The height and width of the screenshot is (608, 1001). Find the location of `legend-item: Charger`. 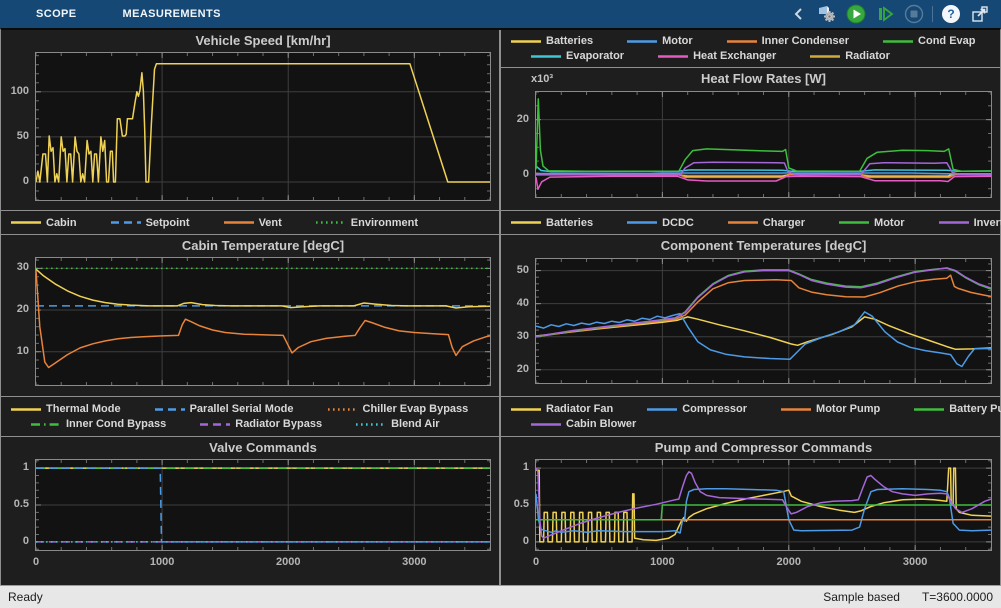

legend-item: Charger is located at coordinates (766, 222).